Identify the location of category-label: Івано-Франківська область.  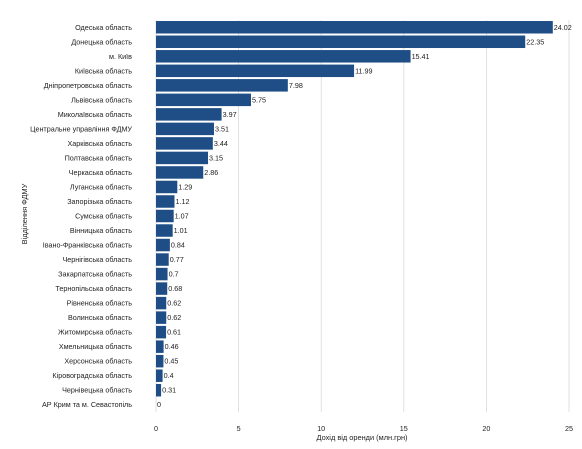
(88, 245).